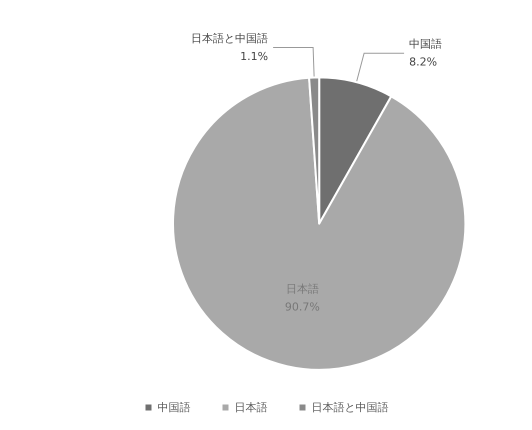 Image resolution: width=532 pixels, height=430 pixels. I want to click on legend-label: 日本語, so click(251, 407).